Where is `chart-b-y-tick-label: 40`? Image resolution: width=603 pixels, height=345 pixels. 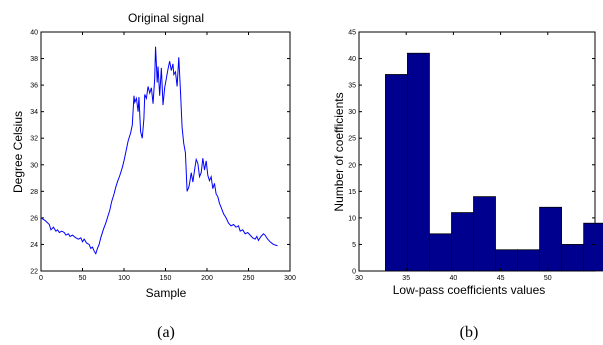 chart-b-y-tick-label: 40 is located at coordinates (352, 59).